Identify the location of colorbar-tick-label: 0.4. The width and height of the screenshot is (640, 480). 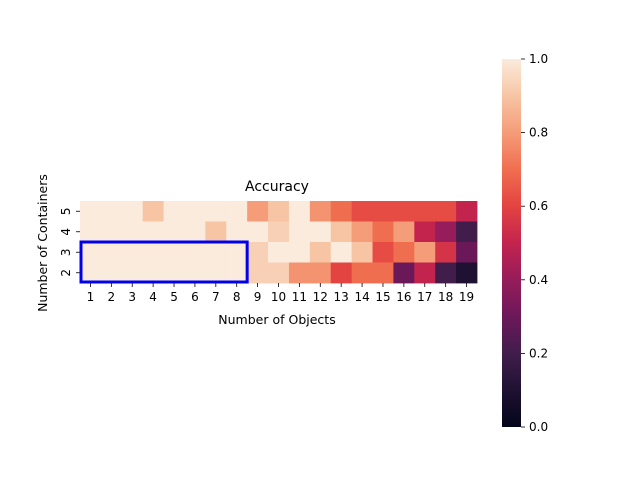
(538, 280).